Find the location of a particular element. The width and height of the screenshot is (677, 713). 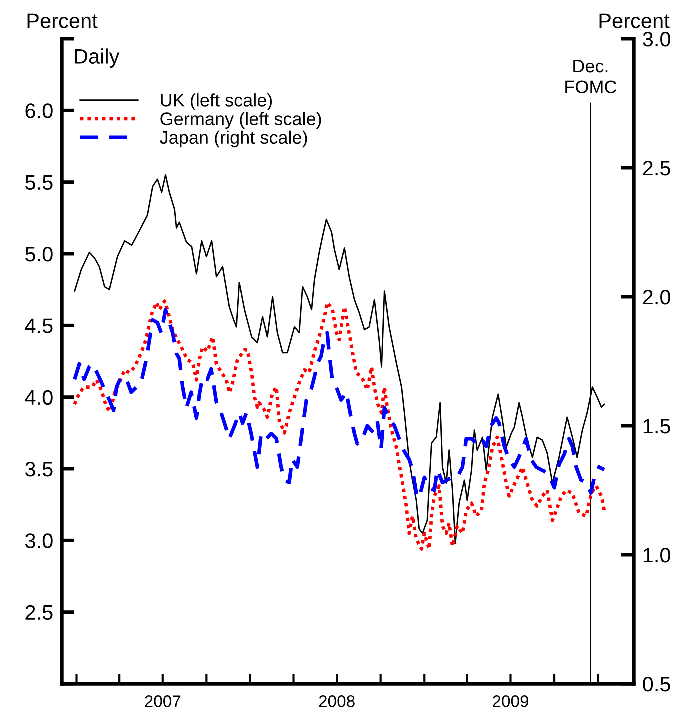

y-tick-label: 2.5 is located at coordinates (39, 612).